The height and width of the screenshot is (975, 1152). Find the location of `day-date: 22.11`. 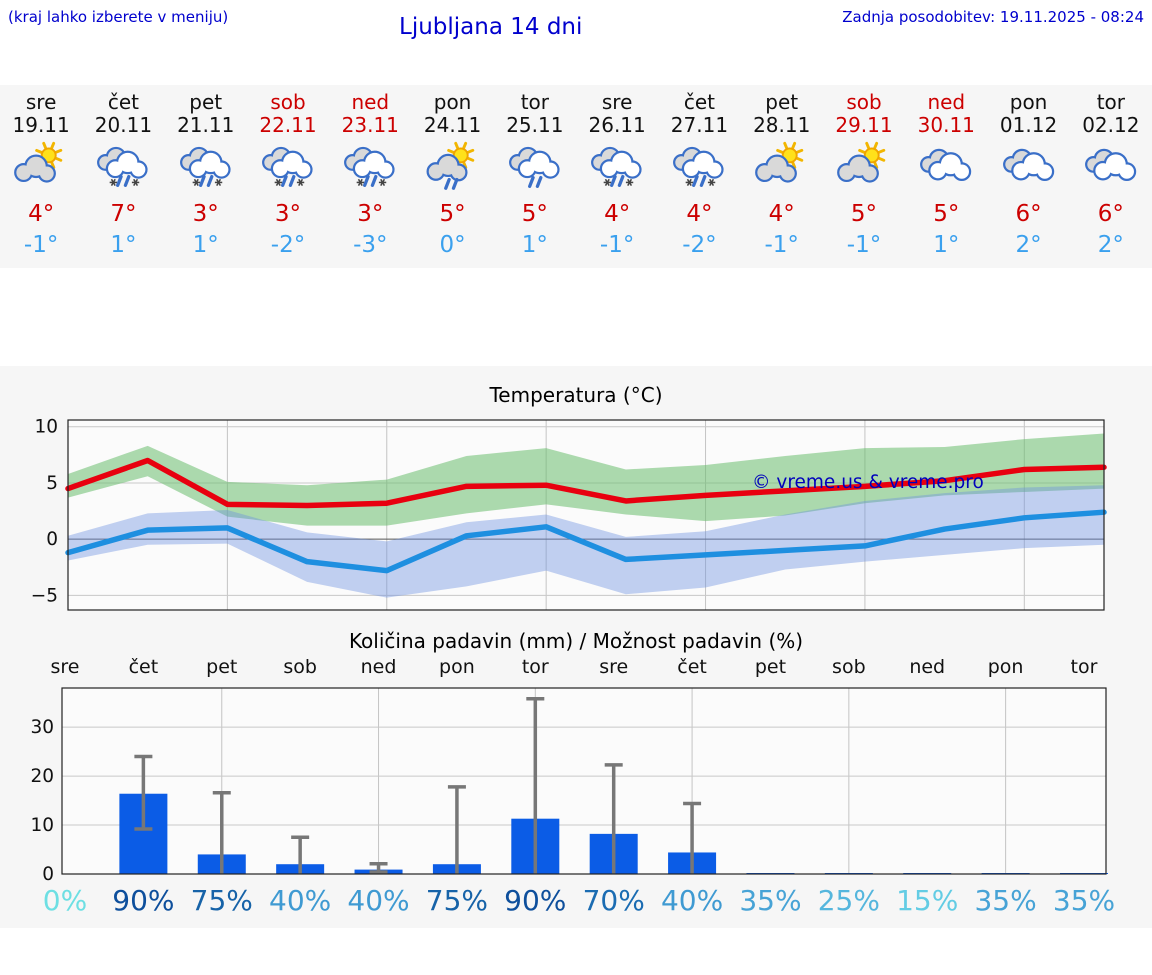

day-date: 22.11 is located at coordinates (288, 125).